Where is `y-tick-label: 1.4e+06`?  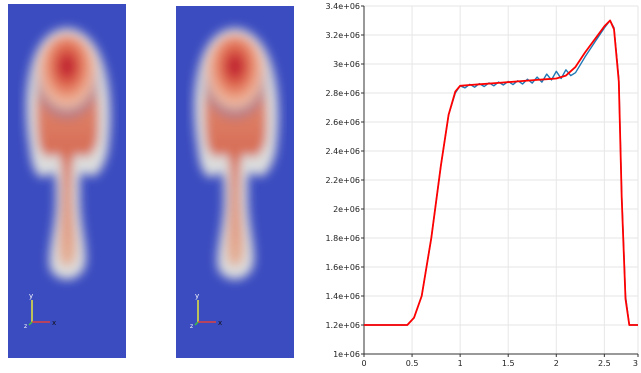 y-tick-label: 1.4e+06 is located at coordinates (342, 296).